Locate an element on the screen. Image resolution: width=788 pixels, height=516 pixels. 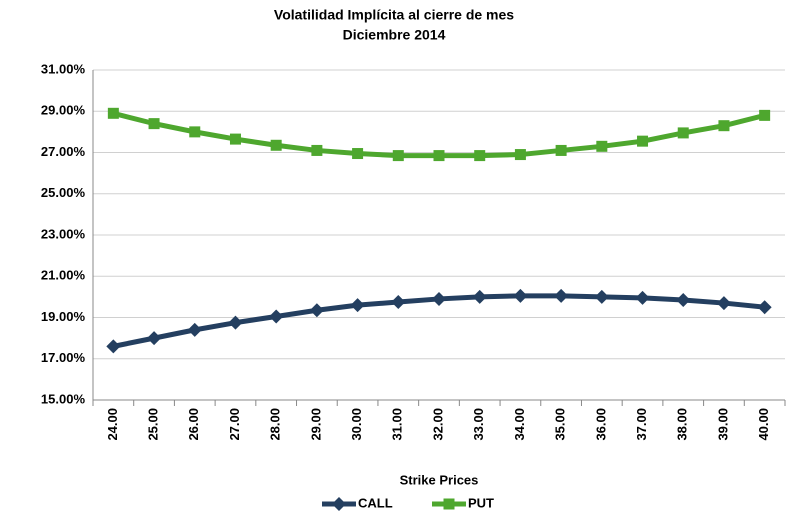
chart-subtitle: Diciembre 2014 is located at coordinates (394, 35).